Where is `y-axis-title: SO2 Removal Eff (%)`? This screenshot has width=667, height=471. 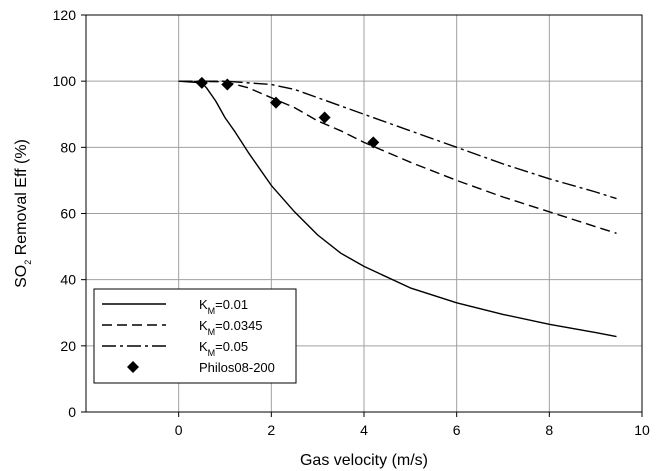 y-axis-title: SO2 Removal Eff (%) is located at coordinates (23, 213).